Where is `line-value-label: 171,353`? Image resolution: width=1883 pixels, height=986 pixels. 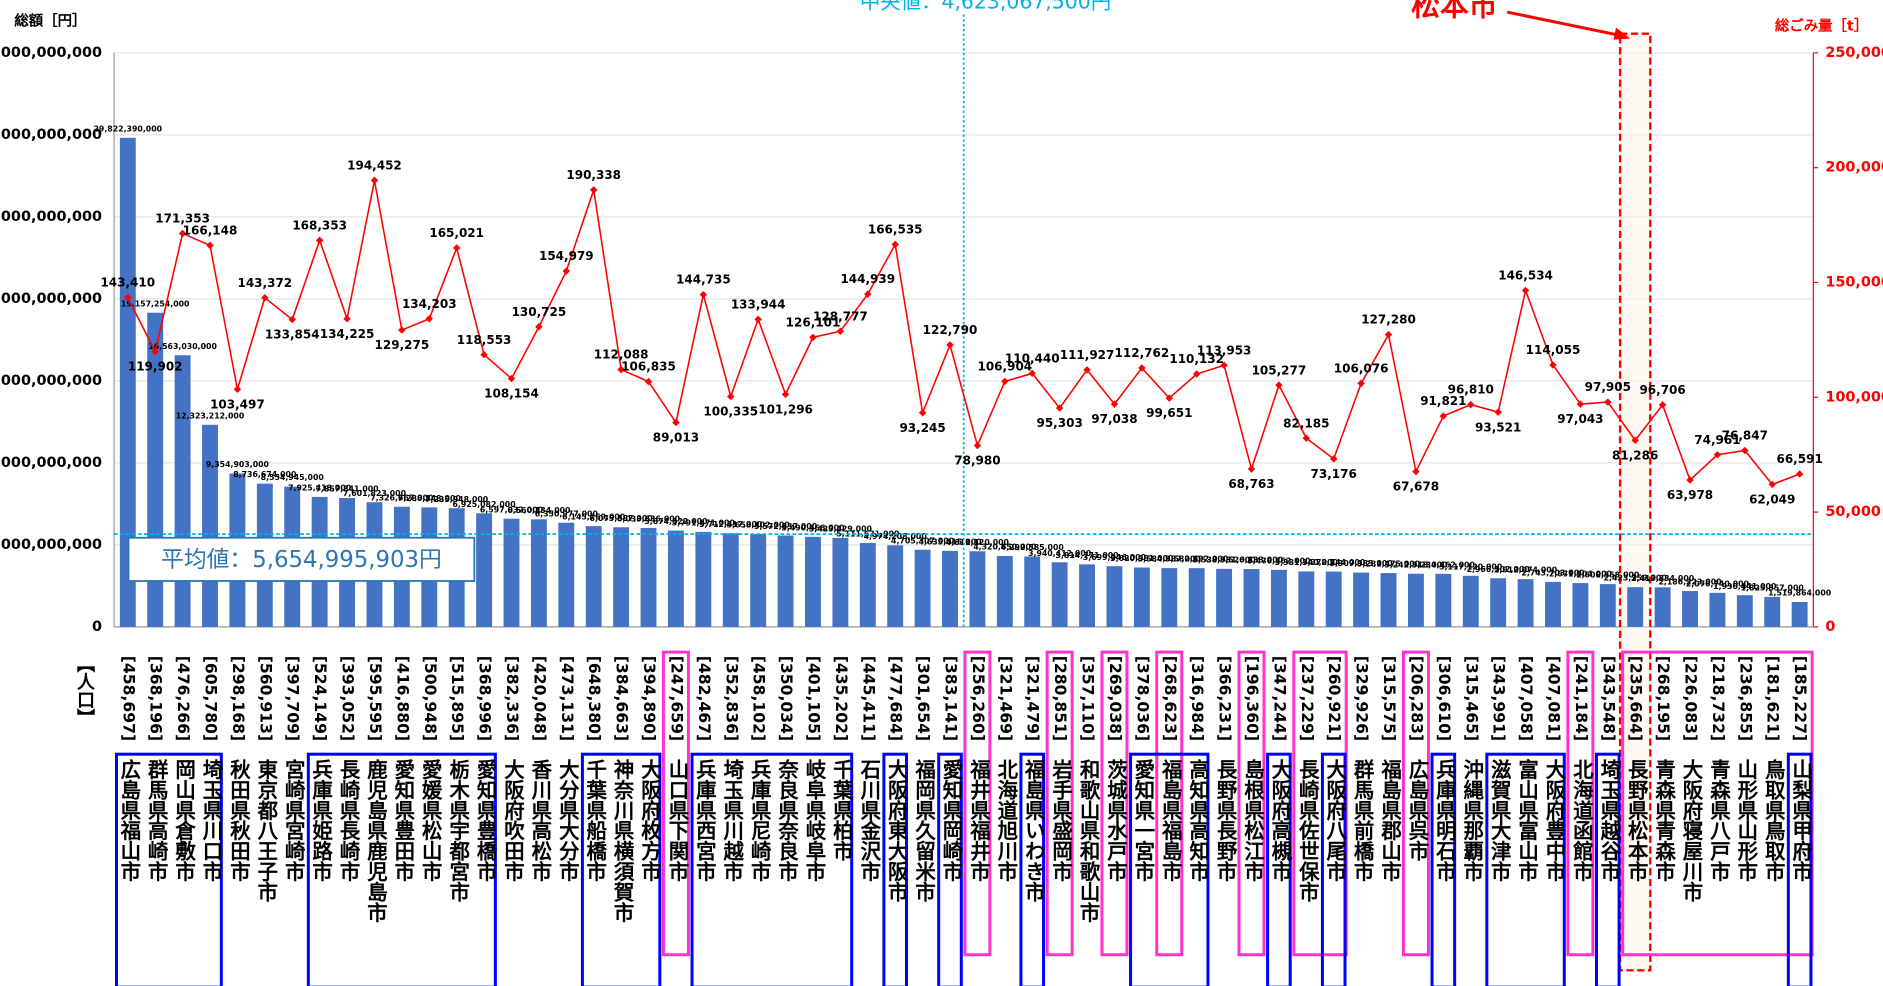 line-value-label: 171,353 is located at coordinates (182, 219).